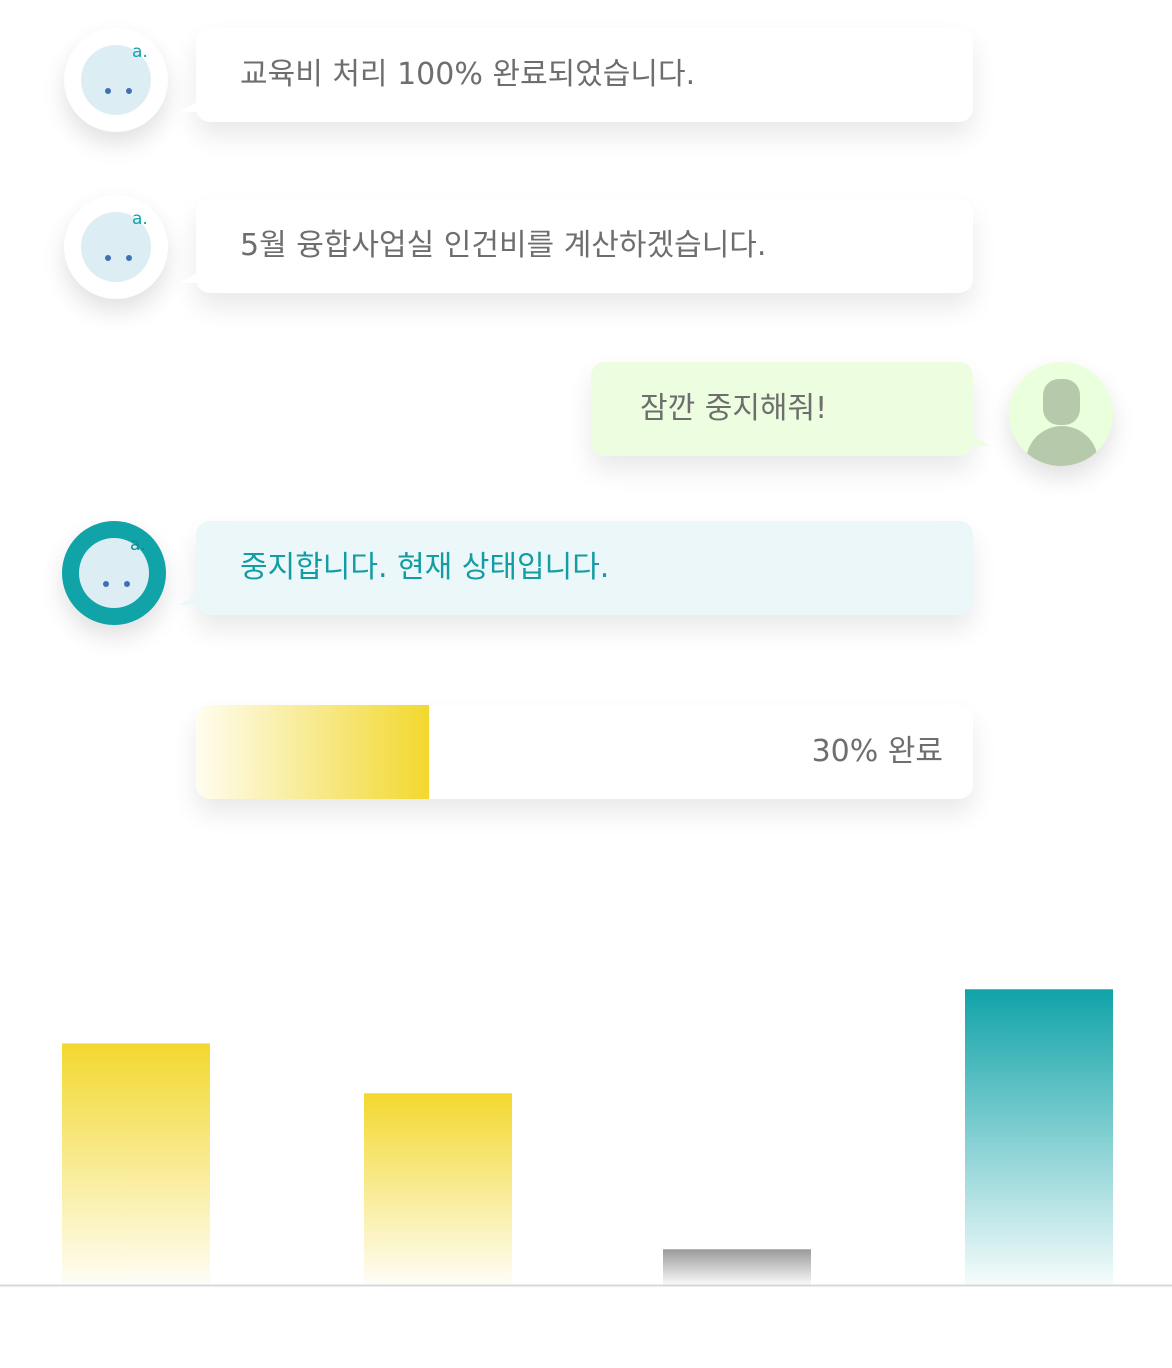 Image resolution: width=1172 pixels, height=1368 pixels. Describe the element at coordinates (1061, 402) in the screenshot. I see `user-head-icon` at that location.